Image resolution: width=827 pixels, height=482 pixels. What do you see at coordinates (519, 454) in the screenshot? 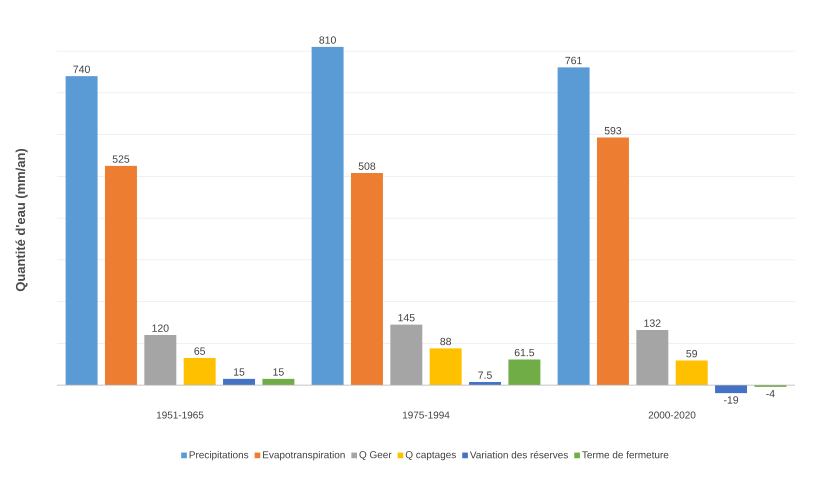
I see `legend-label: Variation des réserves` at bounding box center [519, 454].